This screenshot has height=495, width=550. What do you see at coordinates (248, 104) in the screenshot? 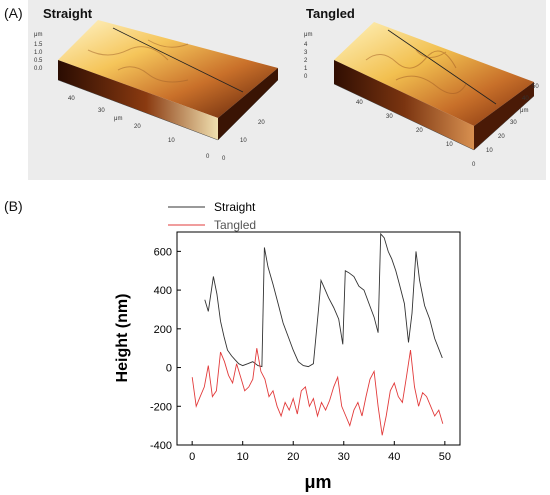
I see `afm-straight-edge` at bounding box center [248, 104].